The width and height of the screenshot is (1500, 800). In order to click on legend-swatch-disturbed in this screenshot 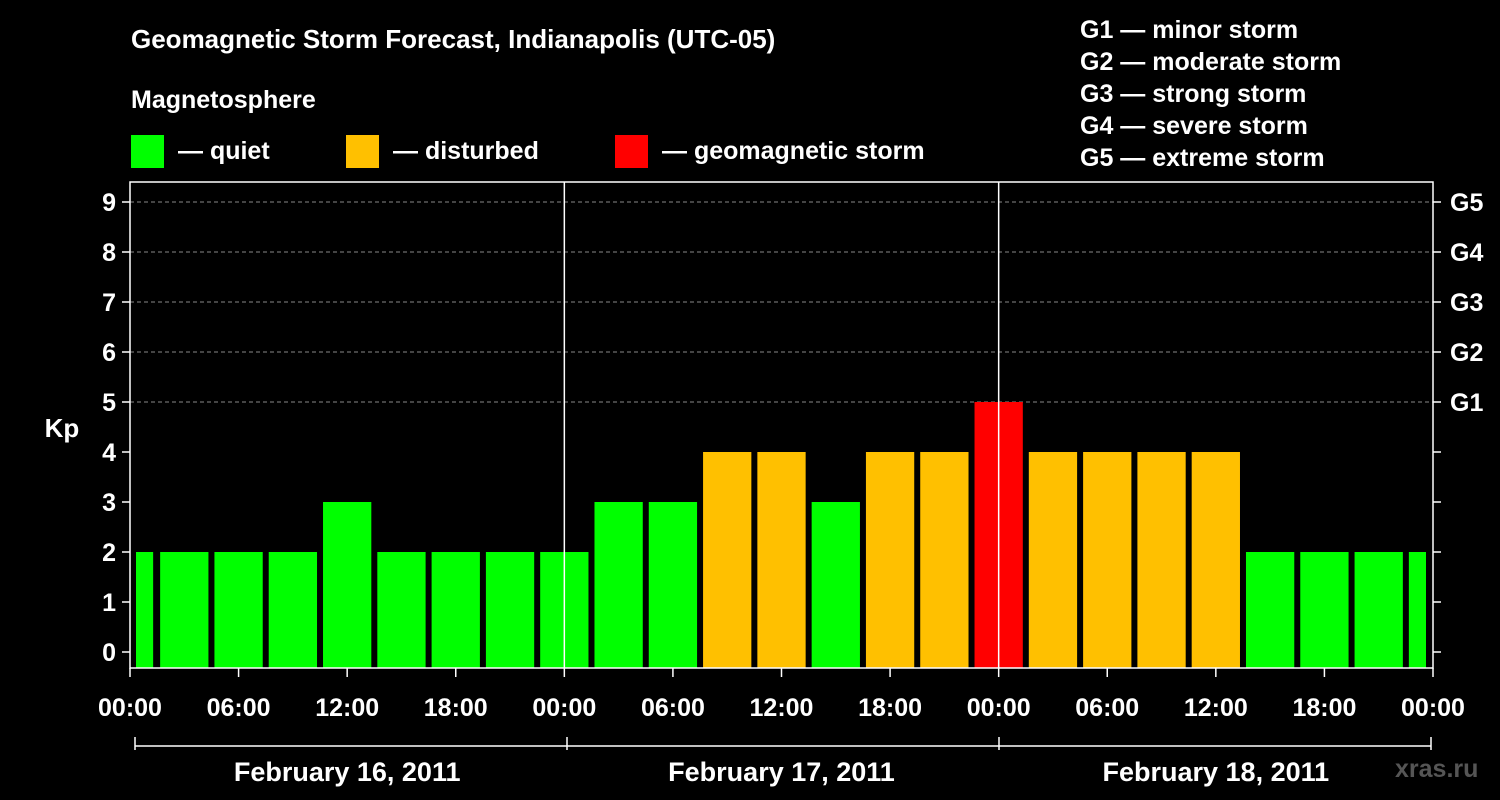, I will do `click(362, 151)`.